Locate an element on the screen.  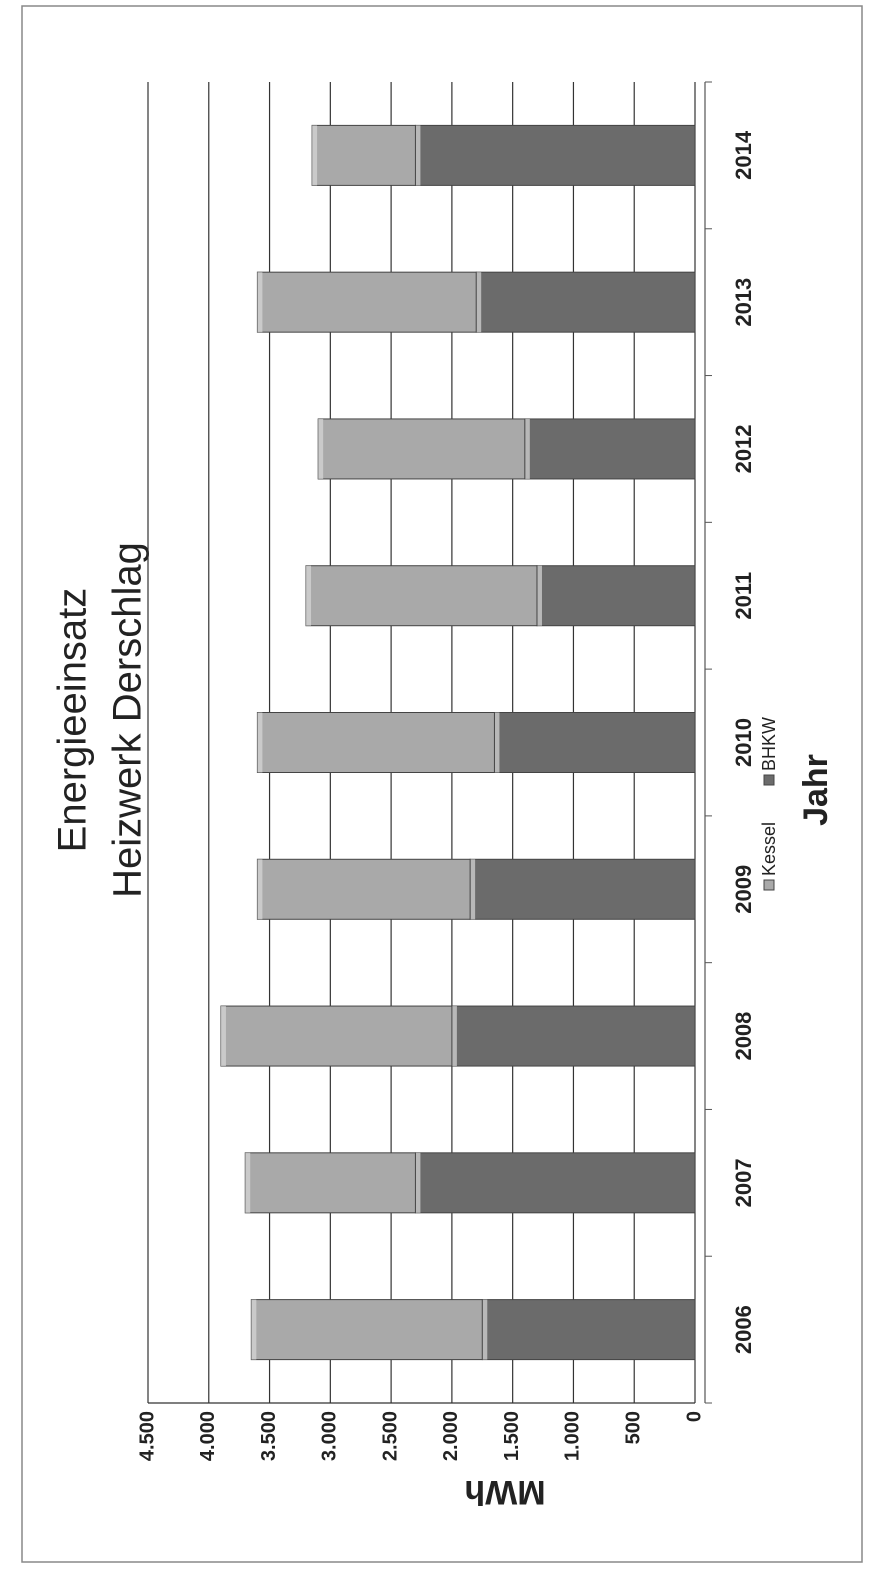
x-tick-label: 2010 is located at coordinates (743, 742).